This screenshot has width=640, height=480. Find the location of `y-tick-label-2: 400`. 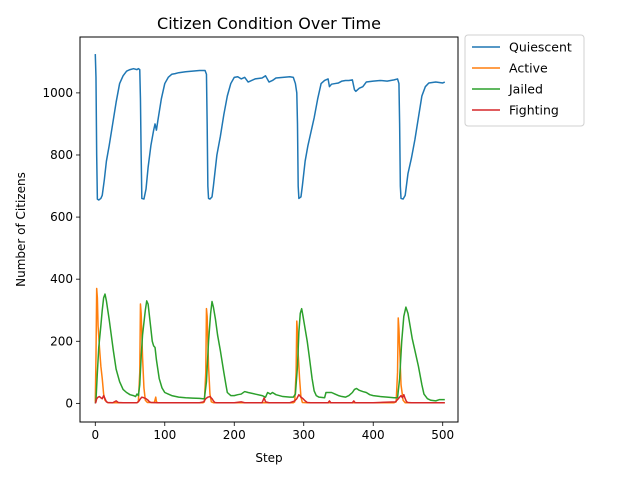

y-tick-label-2: 400 is located at coordinates (61, 279).